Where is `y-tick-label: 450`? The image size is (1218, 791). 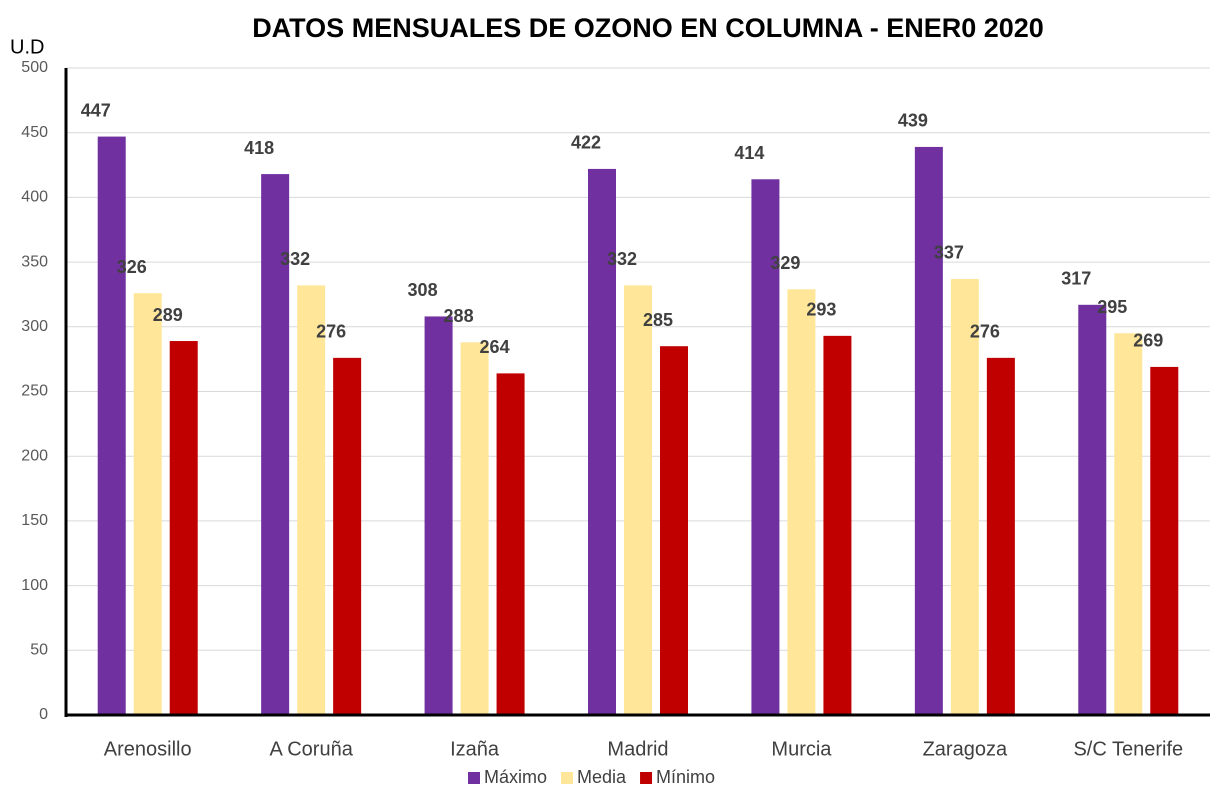
y-tick-label: 450 is located at coordinates (34, 132).